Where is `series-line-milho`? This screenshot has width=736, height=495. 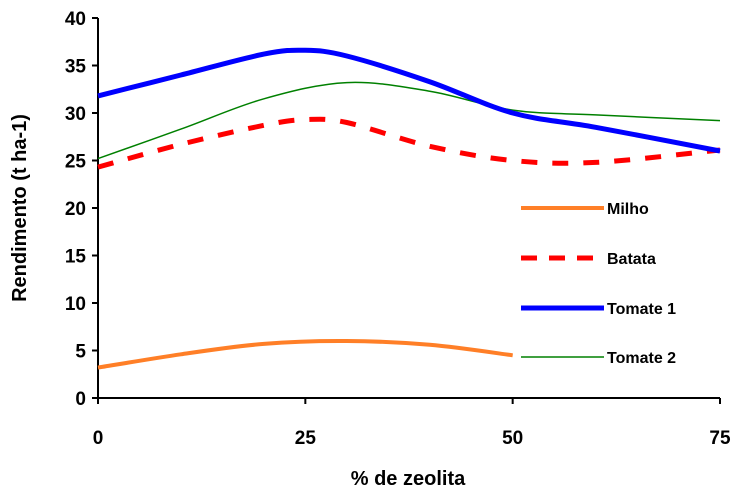 series-line-milho is located at coordinates (305, 354).